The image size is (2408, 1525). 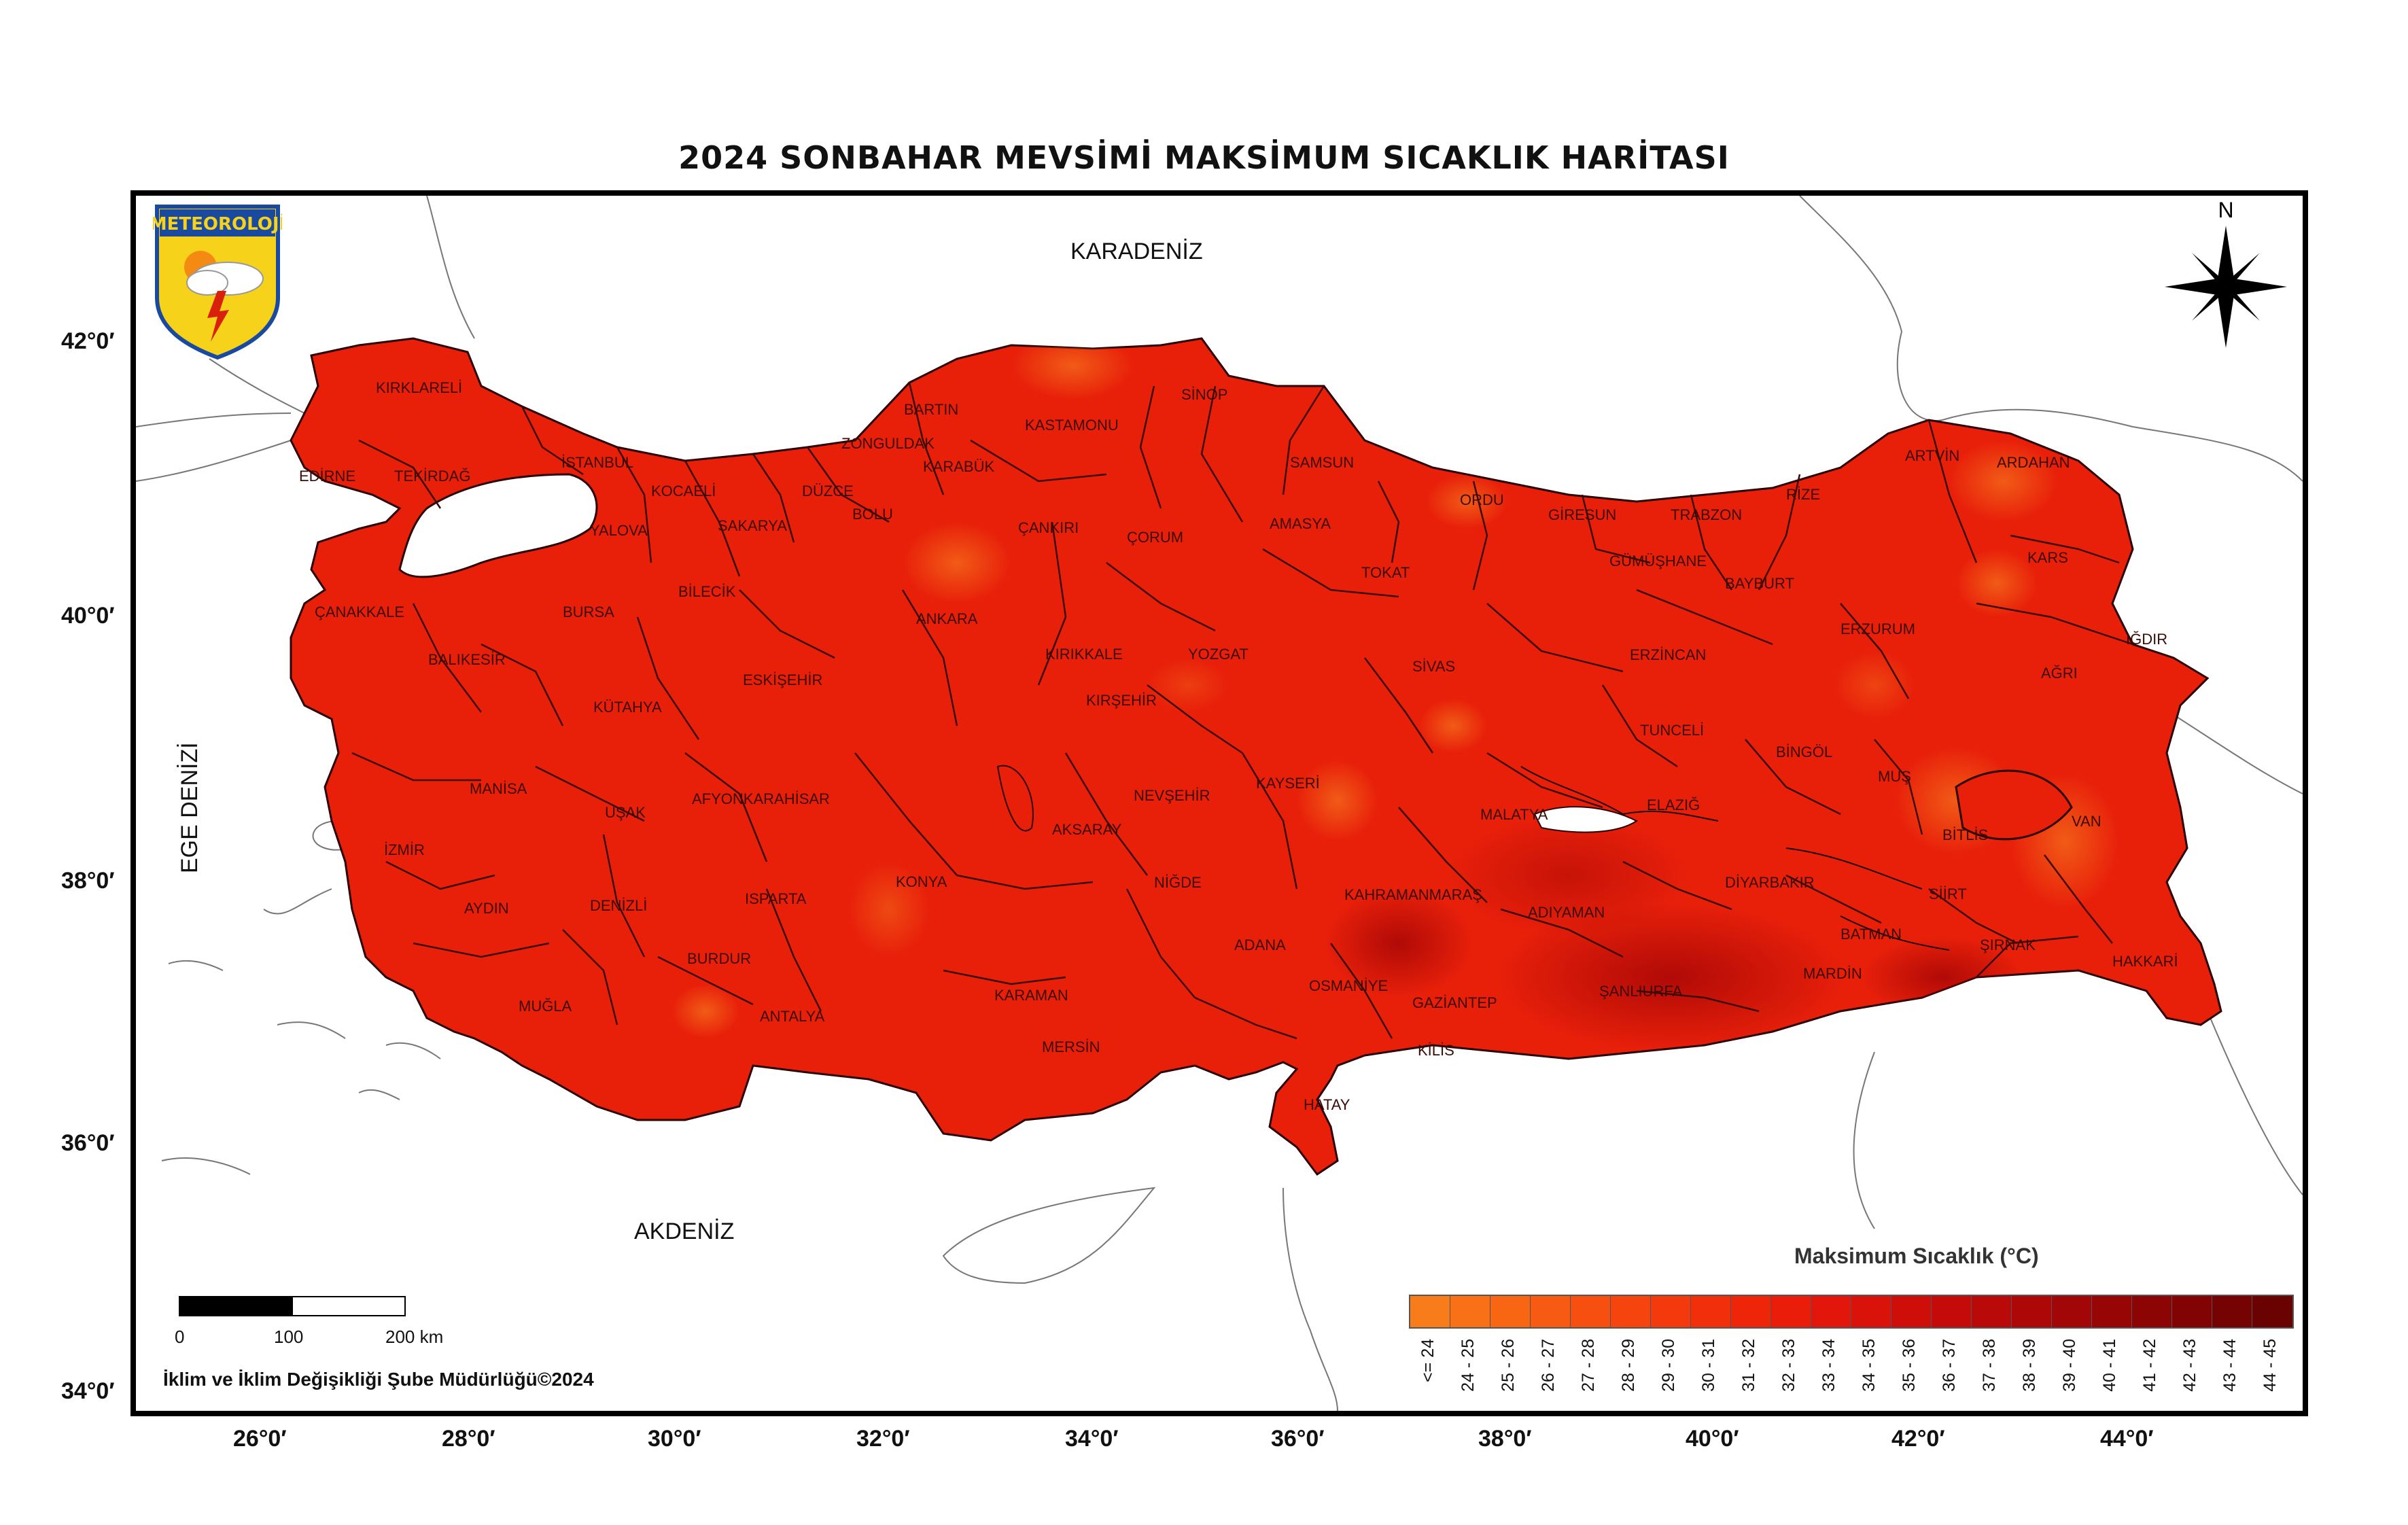 I want to click on province-label: ARDAHAN, so click(x=2034, y=462).